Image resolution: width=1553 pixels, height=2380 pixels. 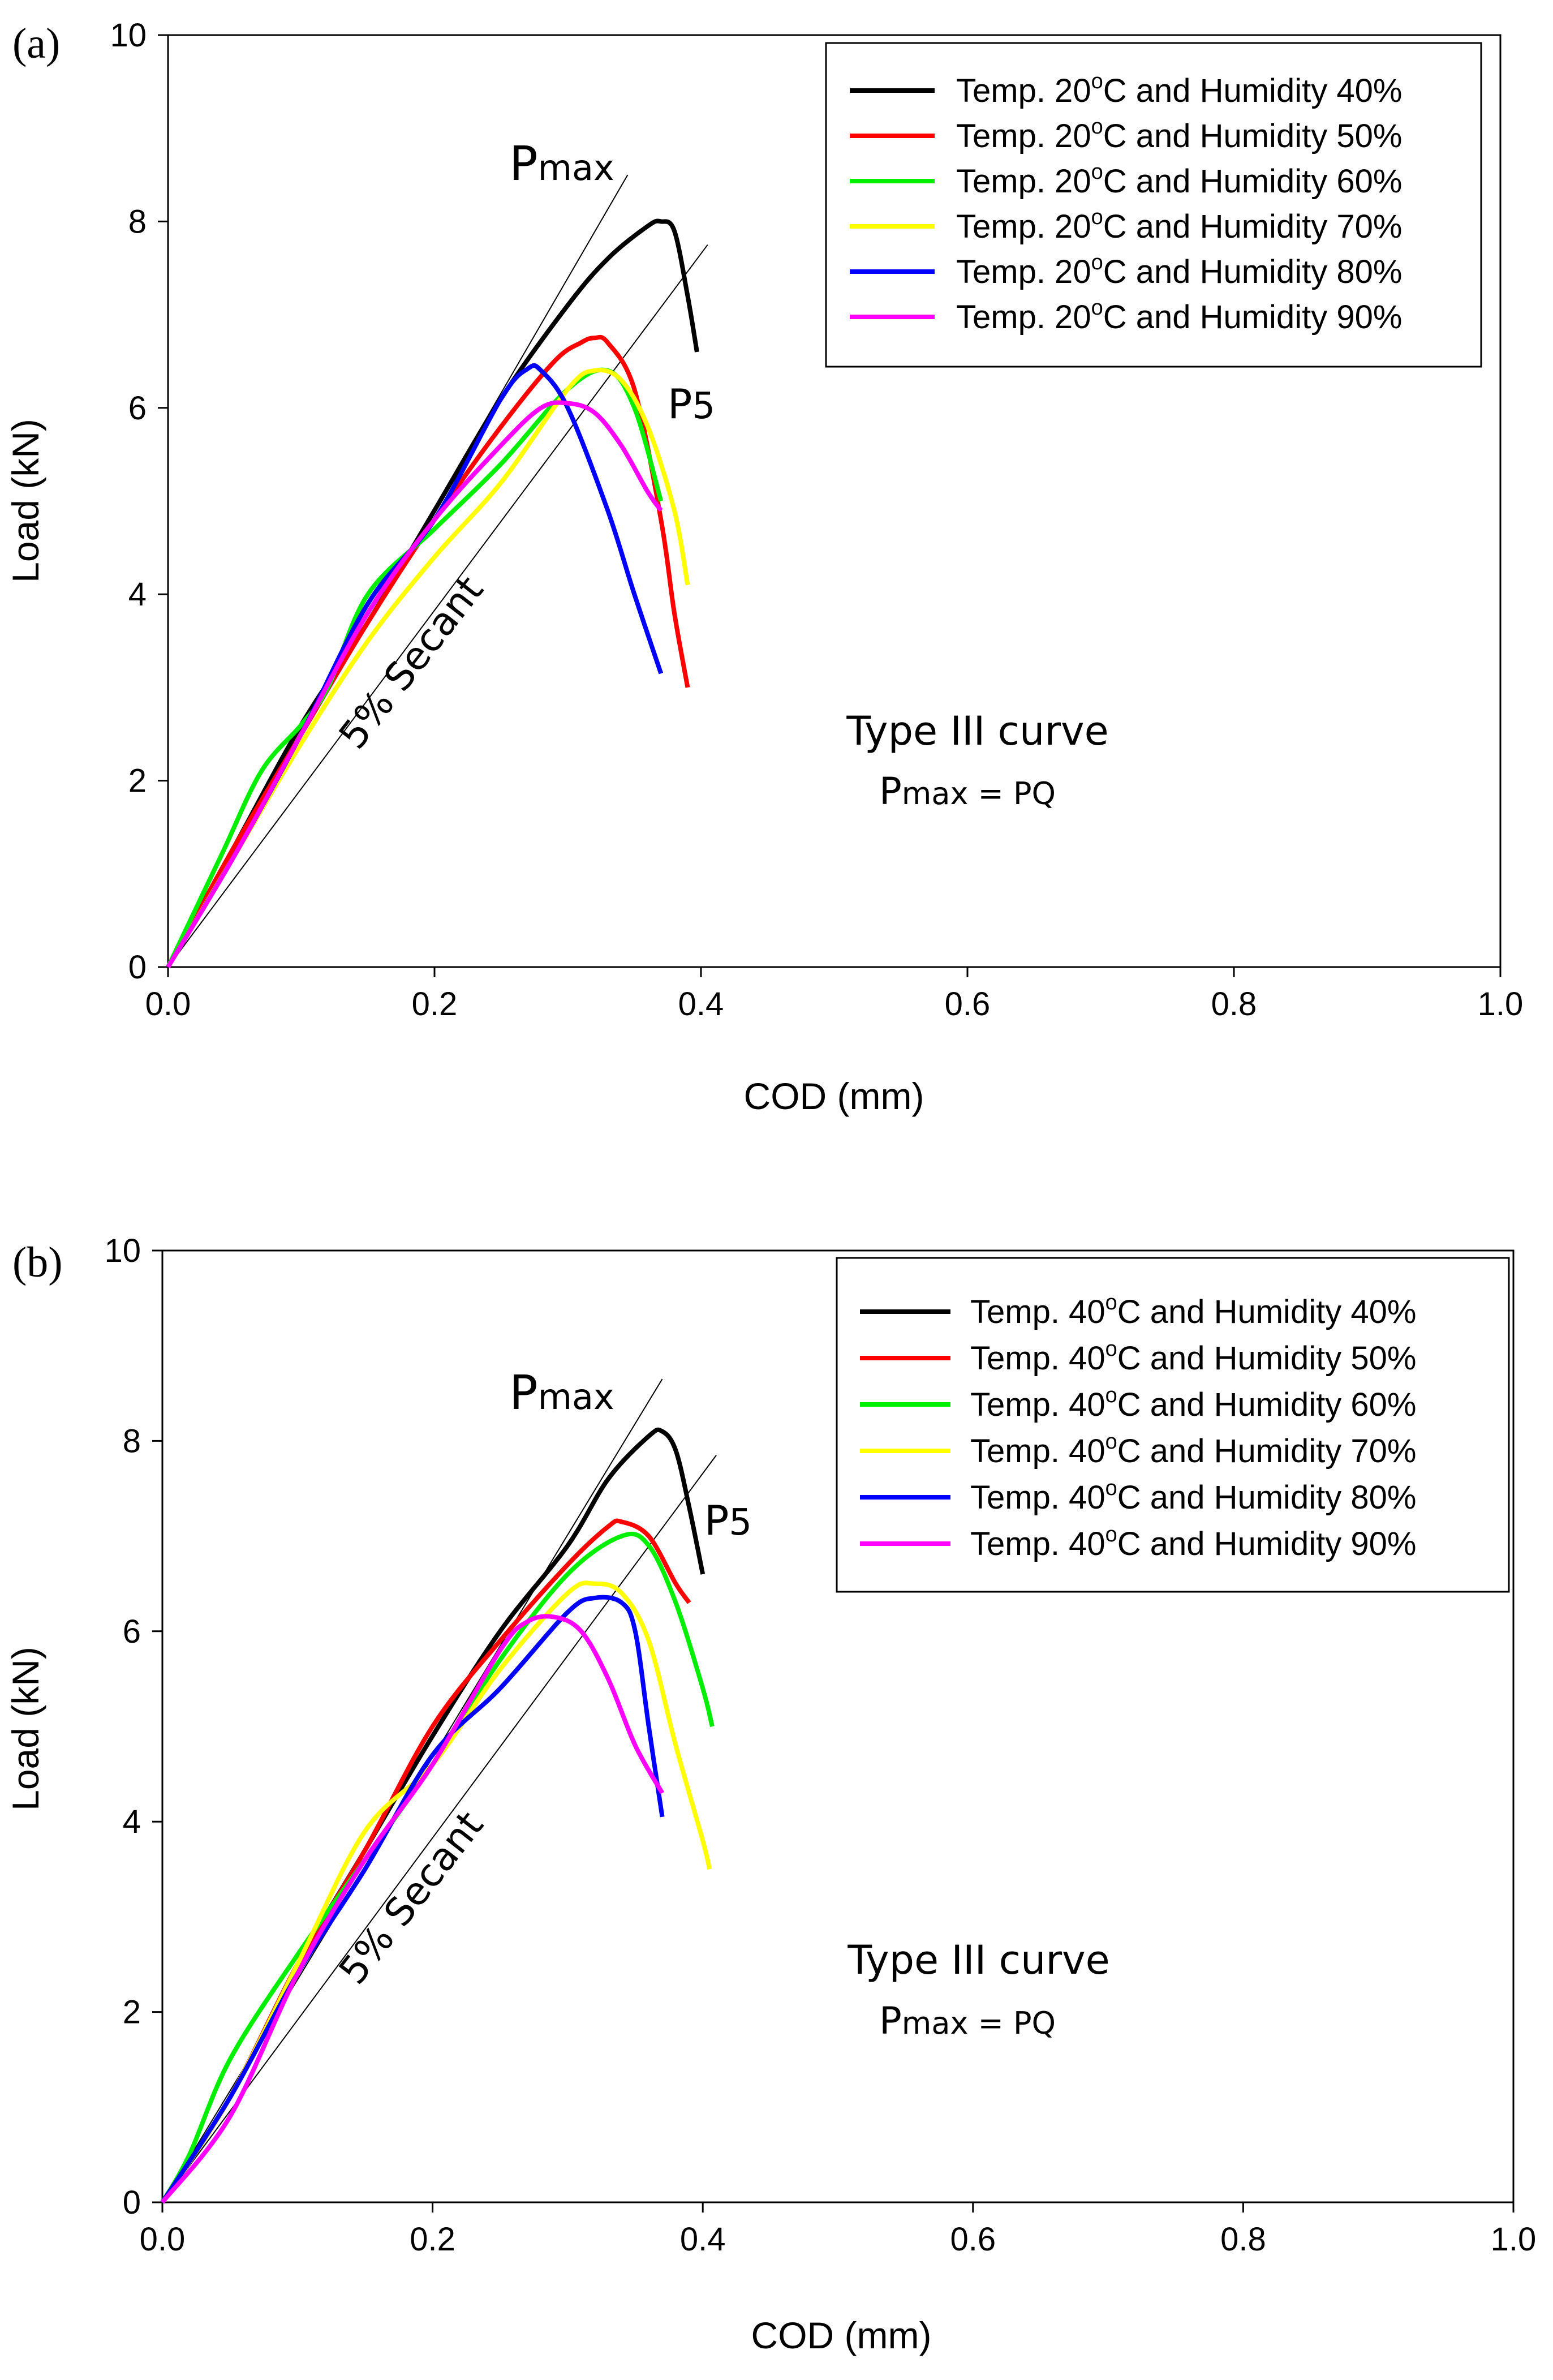 I want to click on legend-item: Temp. 20oC and Humidity 40%, so click(x=1126, y=89).